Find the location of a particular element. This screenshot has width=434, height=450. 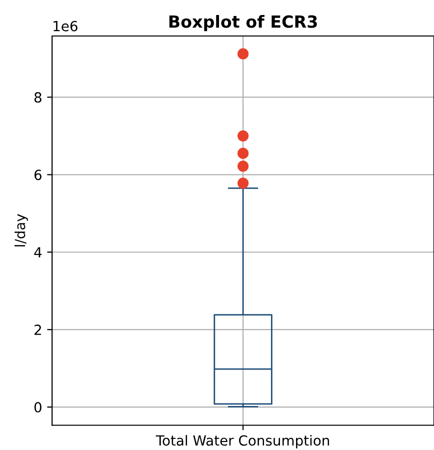

text: 1e6 is located at coordinates (66, 26).